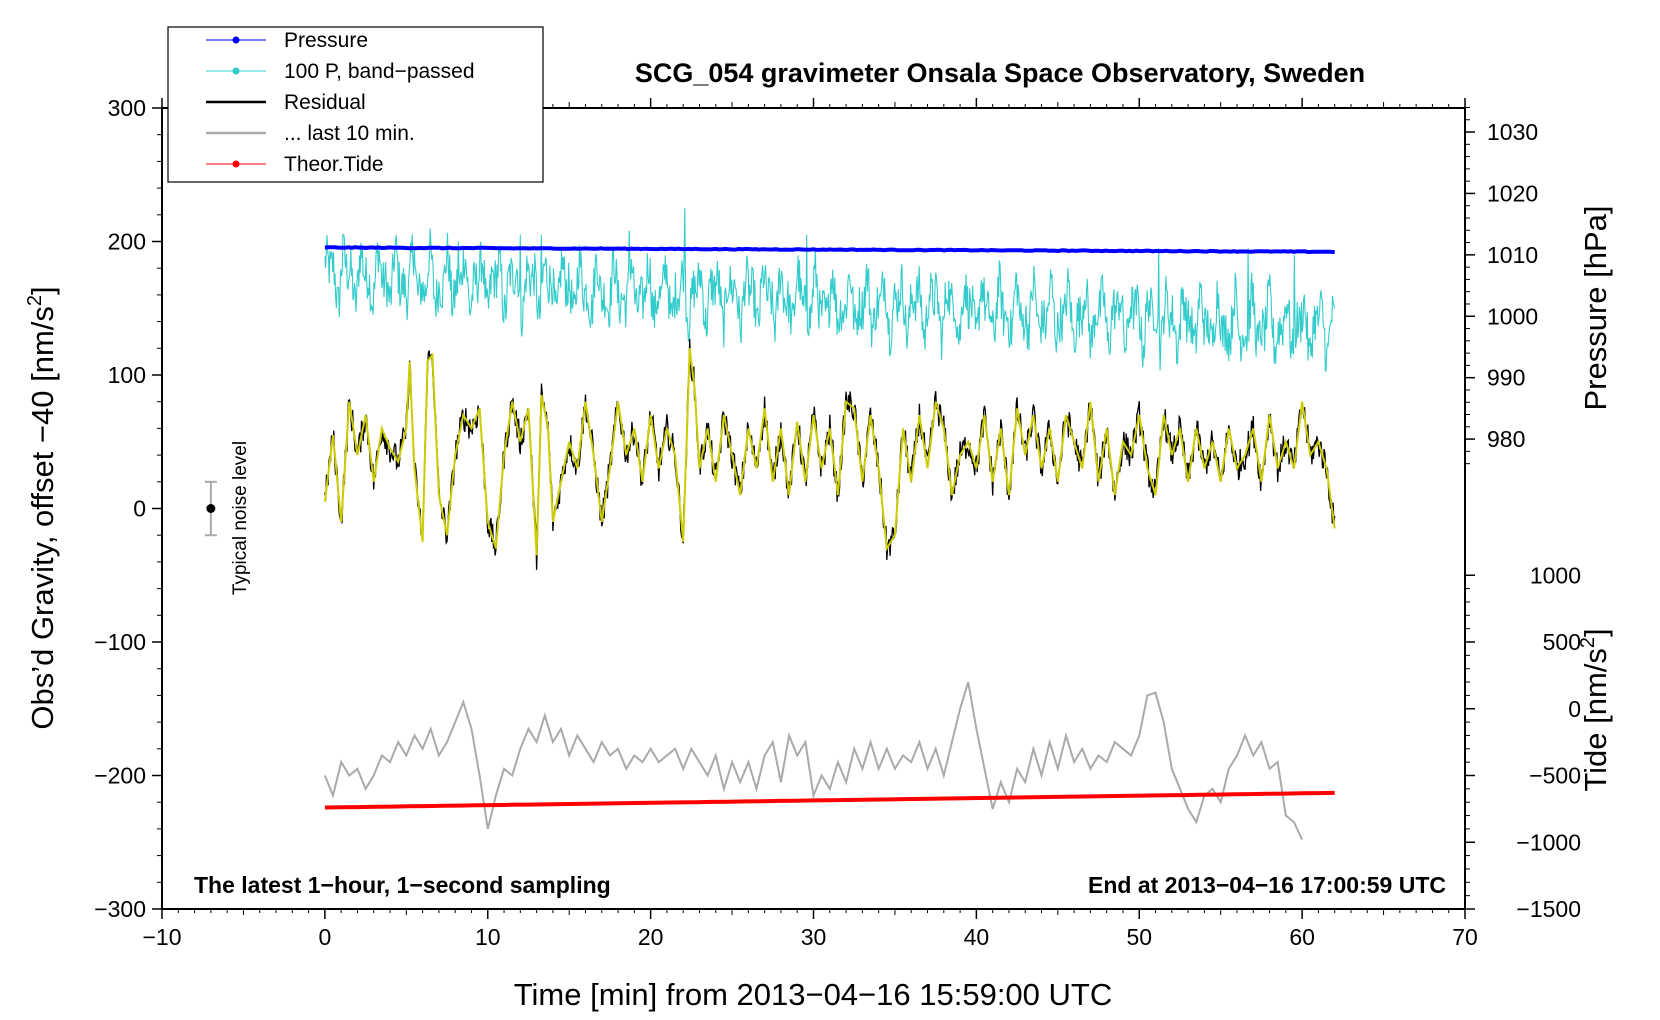 This screenshot has height=1020, width=1660. What do you see at coordinates (1465, 937) in the screenshot?
I see `x-tick-label: 70` at bounding box center [1465, 937].